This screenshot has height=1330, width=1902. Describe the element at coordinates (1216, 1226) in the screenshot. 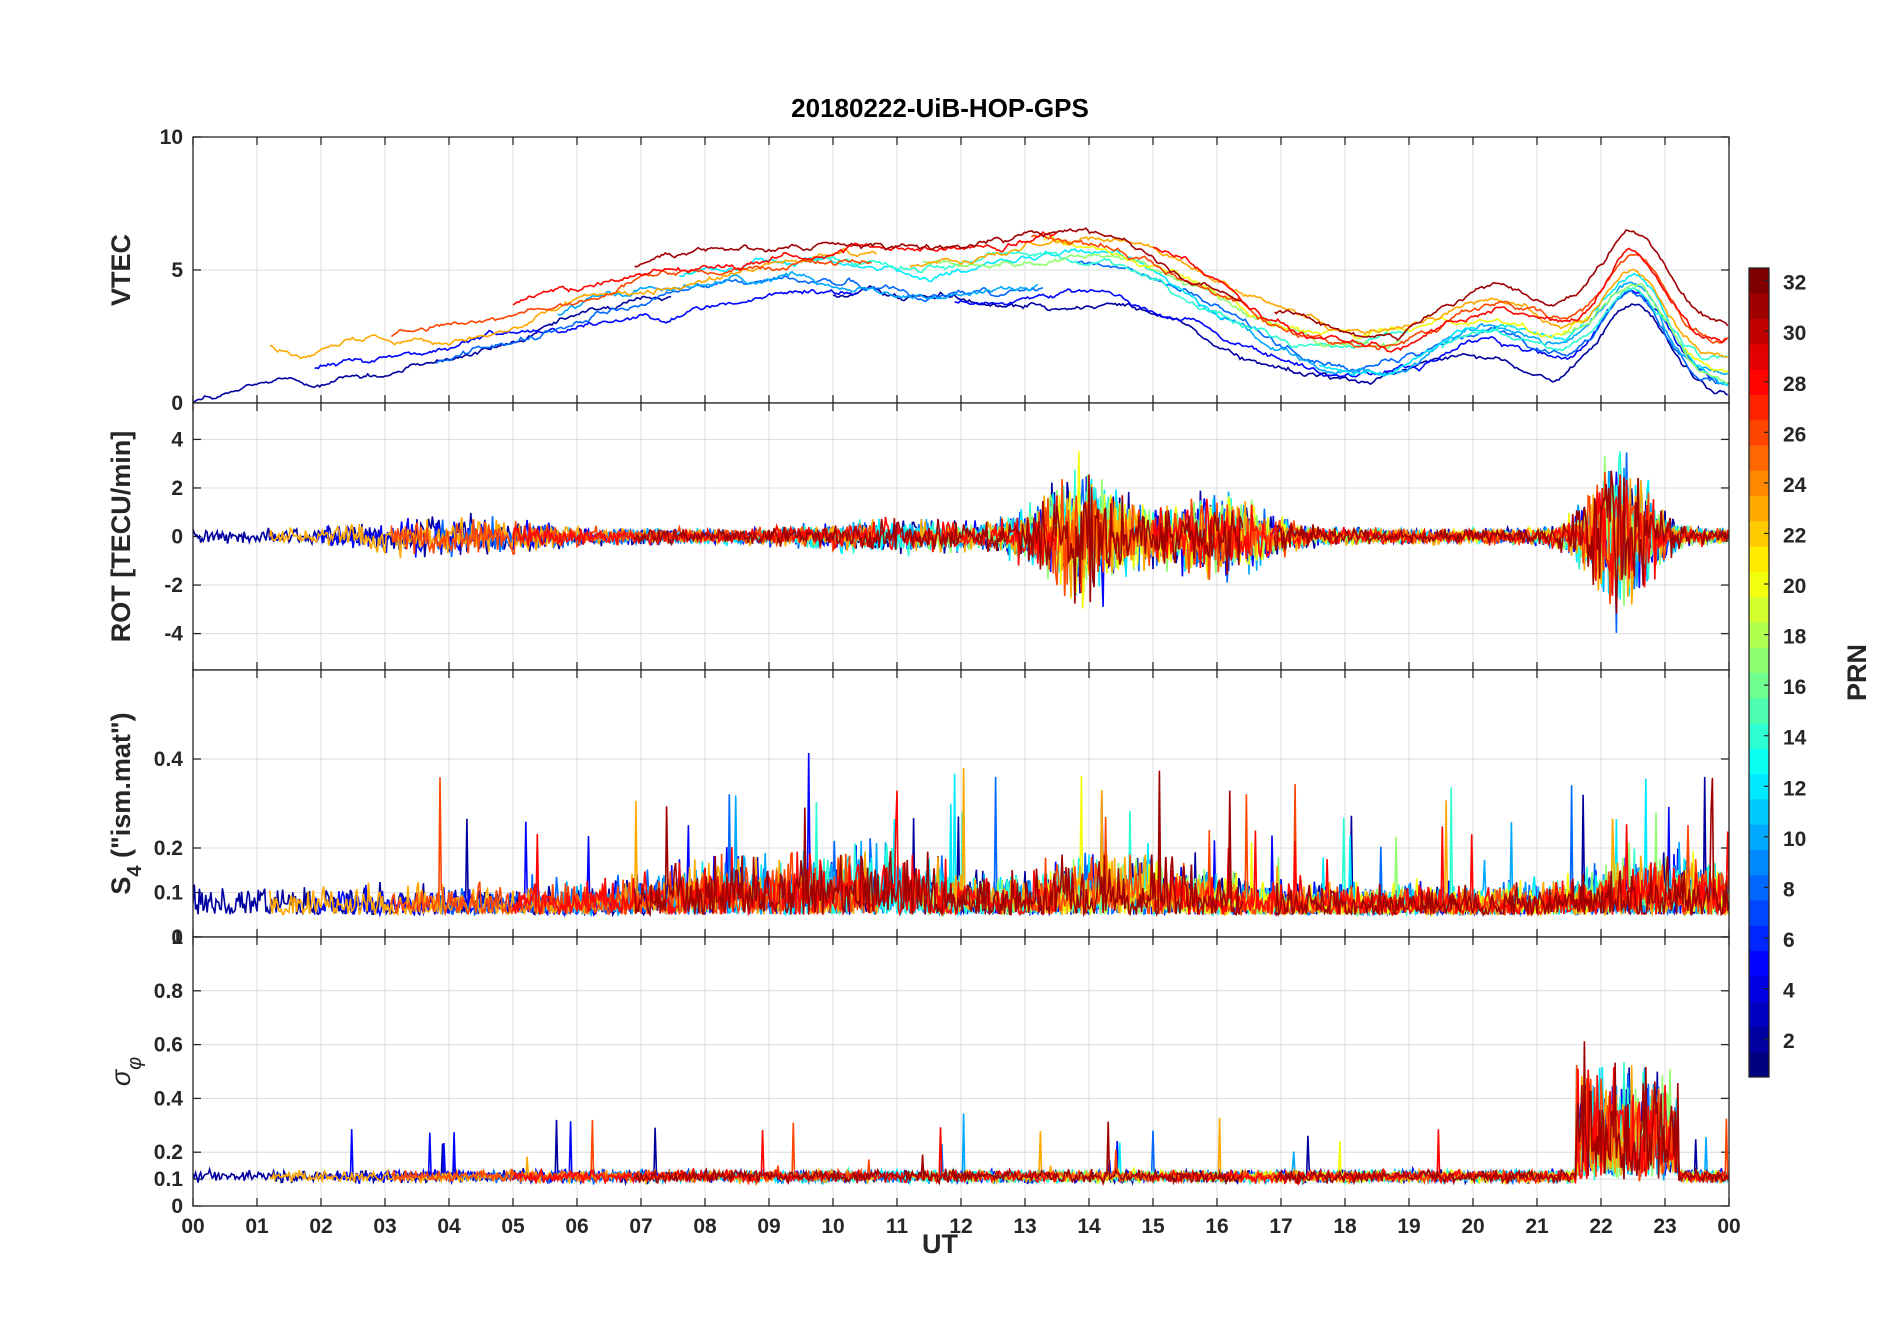

I see `x-tick-label: 16` at that location.